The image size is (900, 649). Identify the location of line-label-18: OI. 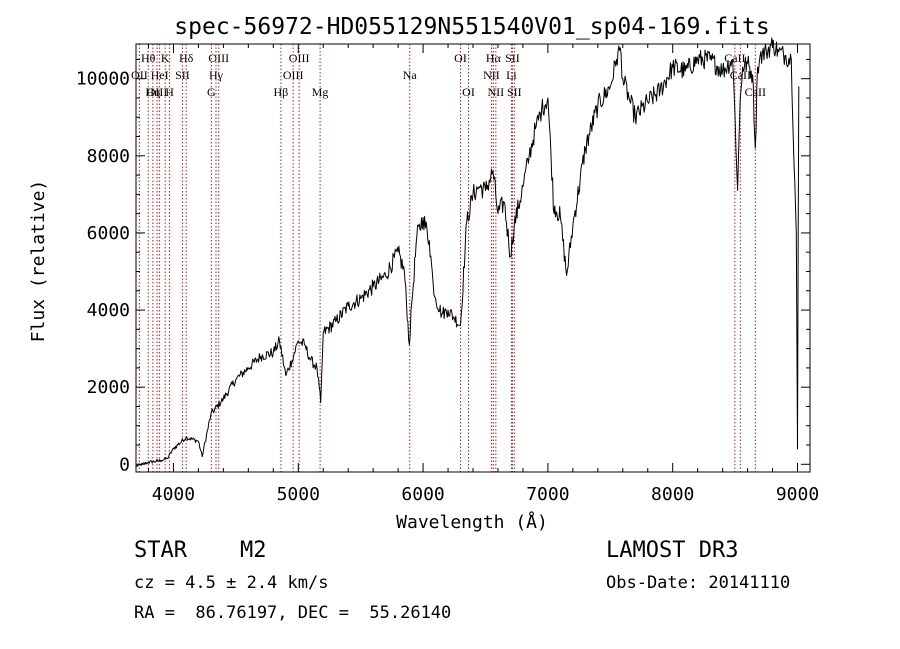
(468, 92).